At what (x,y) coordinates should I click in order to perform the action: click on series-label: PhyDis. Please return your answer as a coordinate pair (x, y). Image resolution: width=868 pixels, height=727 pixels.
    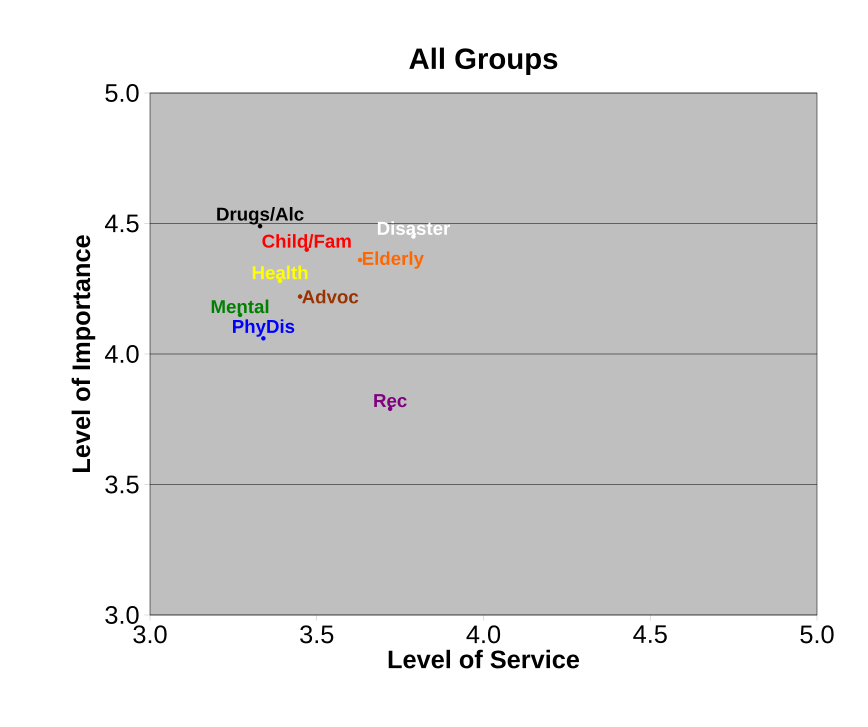
    Looking at the image, I should click on (263, 328).